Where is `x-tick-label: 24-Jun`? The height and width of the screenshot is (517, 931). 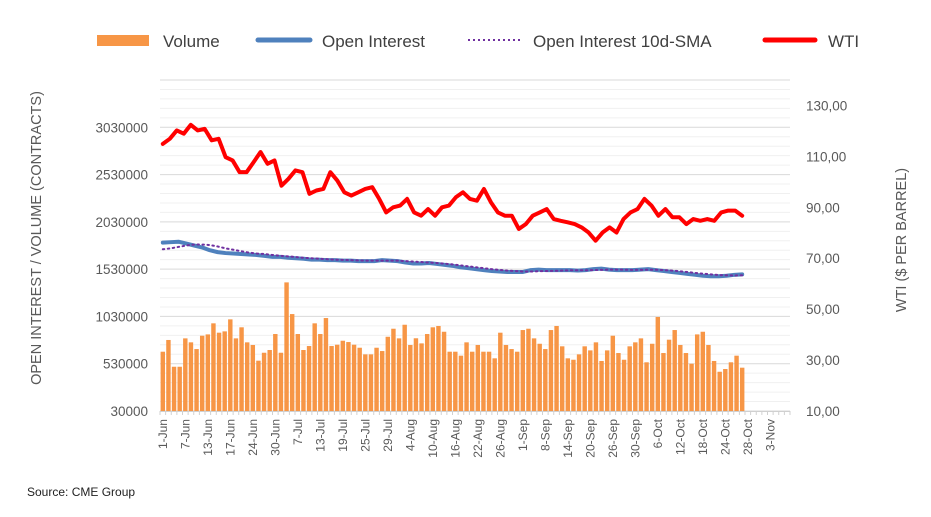
x-tick-label: 24-Jun is located at coordinates (253, 437).